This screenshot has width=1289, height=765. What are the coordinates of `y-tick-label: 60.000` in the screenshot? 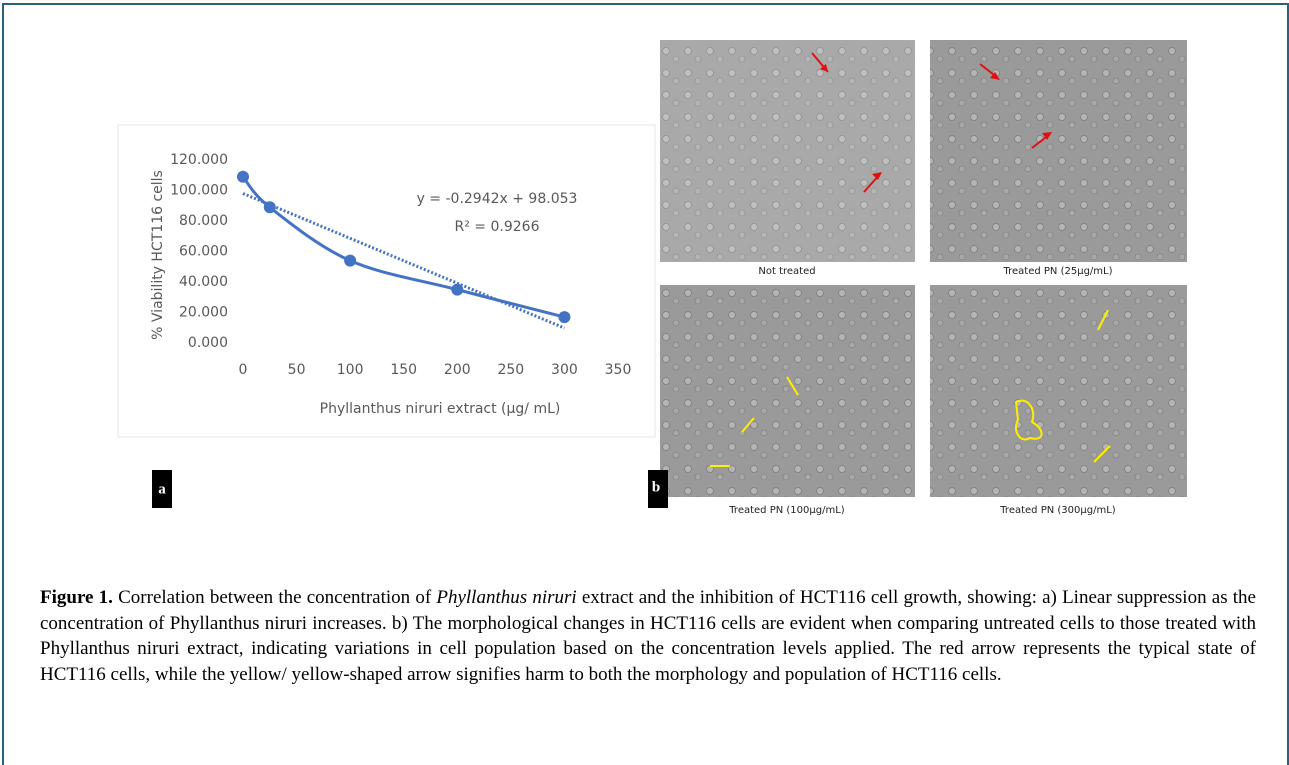 It's located at (203, 252).